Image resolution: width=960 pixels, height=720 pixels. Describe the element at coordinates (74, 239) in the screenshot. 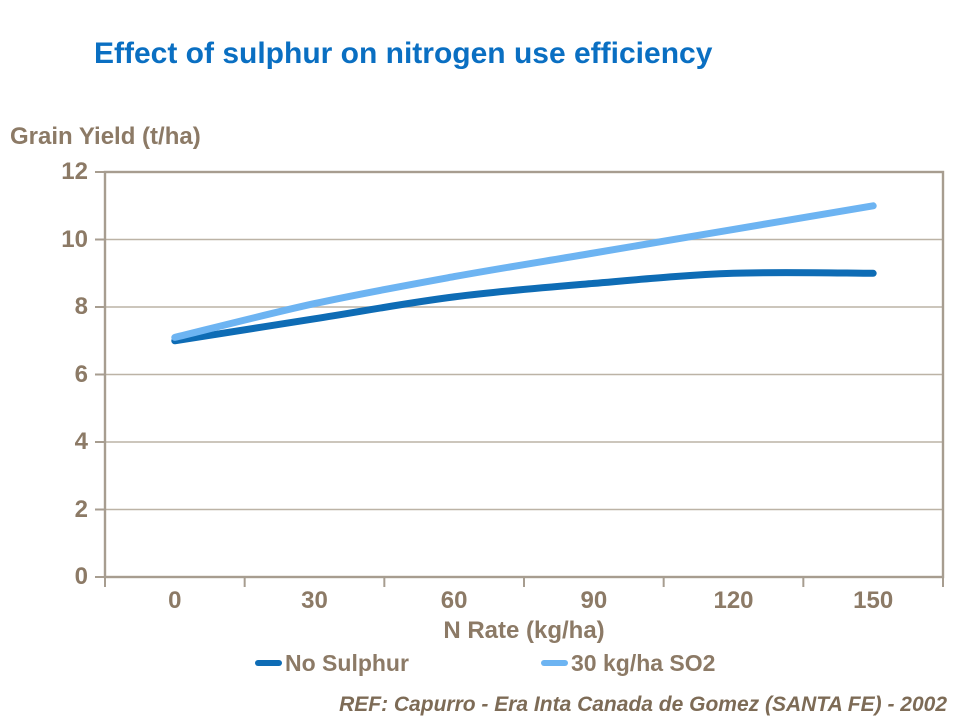

I see `y-tick-label: 10` at that location.